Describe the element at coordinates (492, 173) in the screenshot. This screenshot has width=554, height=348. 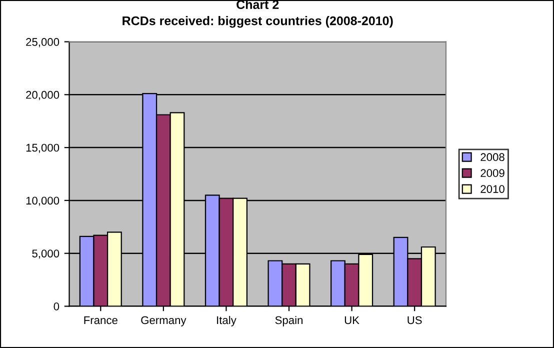
I see `legend-label: 2009` at that location.